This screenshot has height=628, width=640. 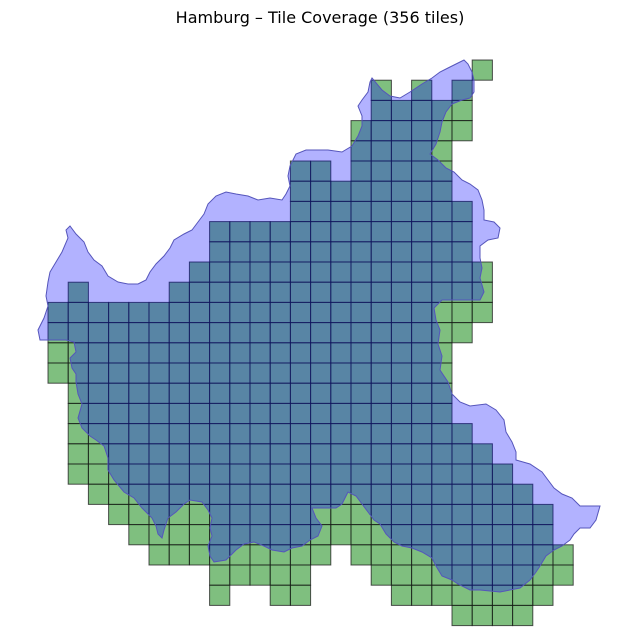 I want to click on map-title: Hamburg – Tile Coverage (356 tiles), so click(x=320, y=17).